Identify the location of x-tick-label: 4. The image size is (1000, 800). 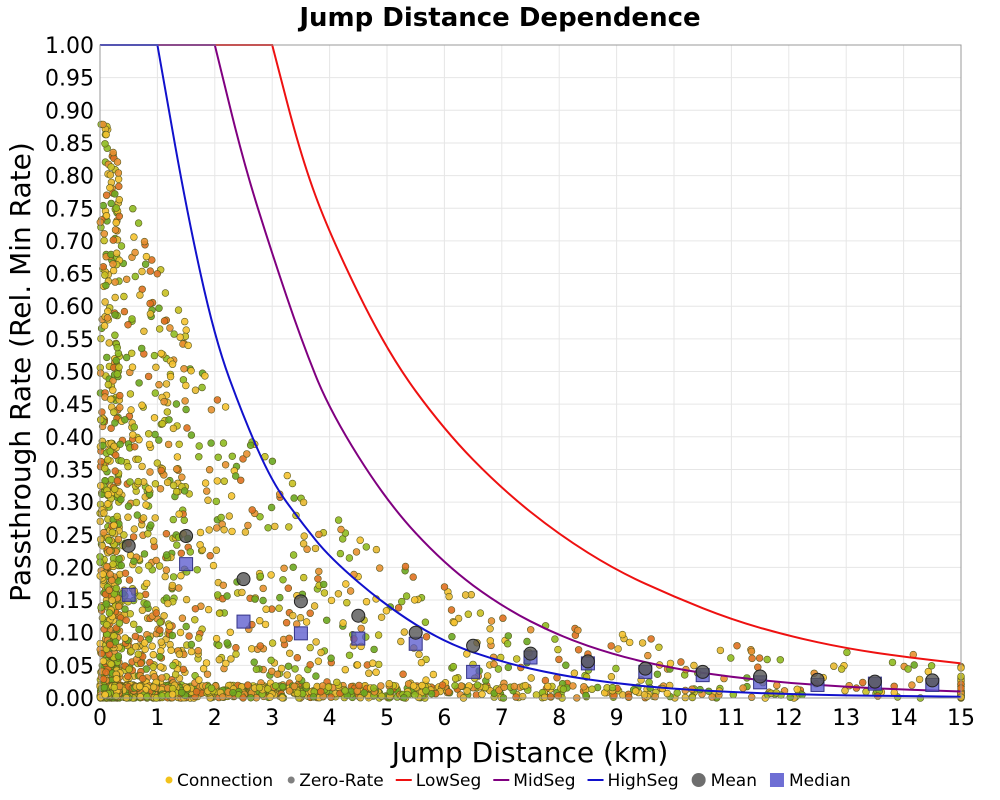
(330, 718).